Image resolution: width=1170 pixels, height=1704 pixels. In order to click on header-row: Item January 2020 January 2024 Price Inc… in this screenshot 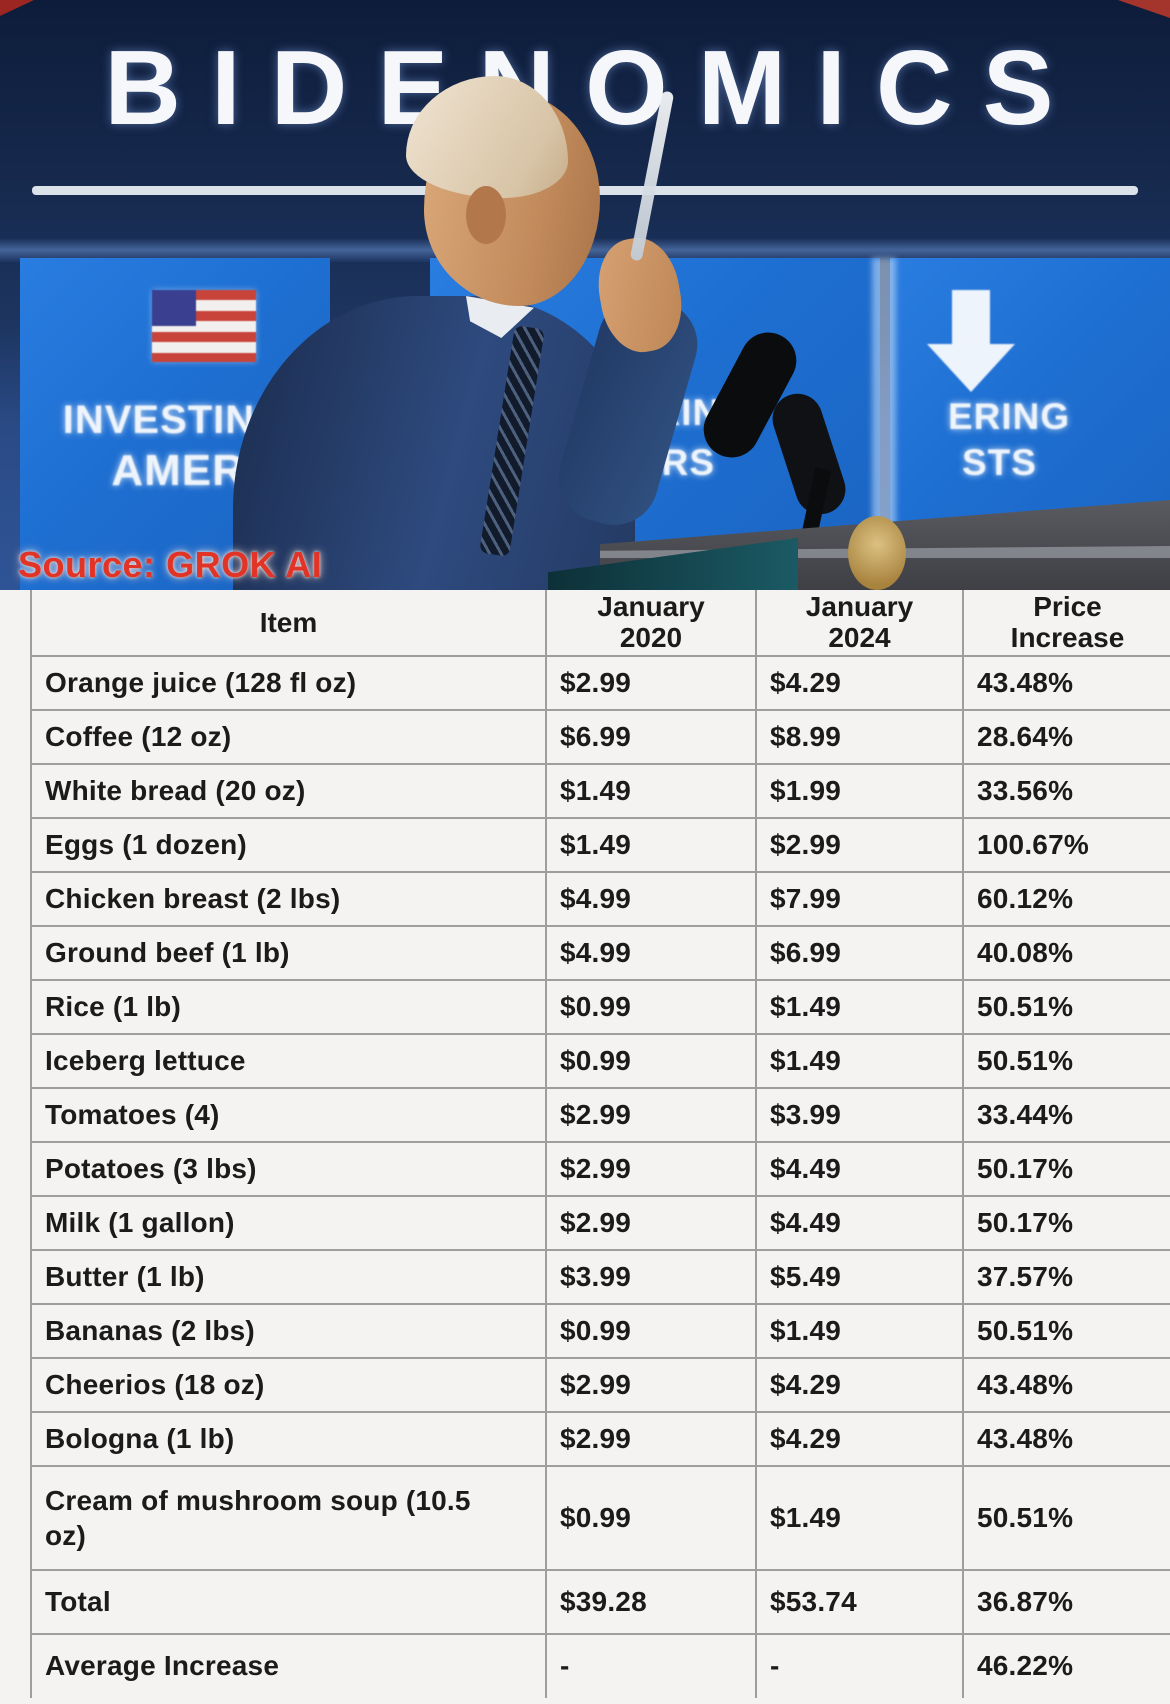, I will do `click(600, 623)`.